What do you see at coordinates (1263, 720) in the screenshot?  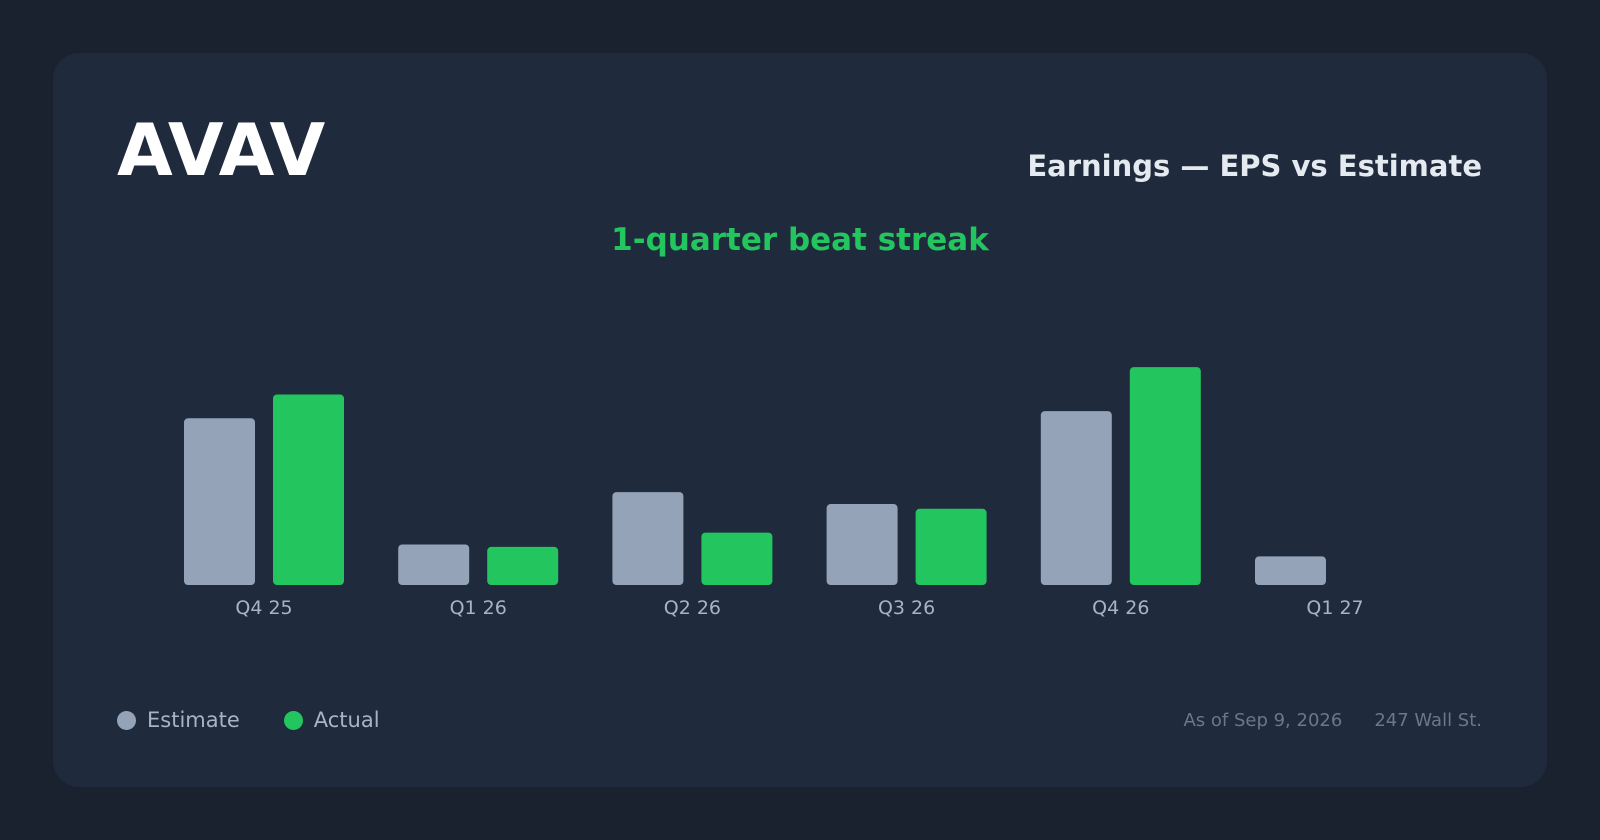 I see `as-of-date: As of Sep 9, 2026` at bounding box center [1263, 720].